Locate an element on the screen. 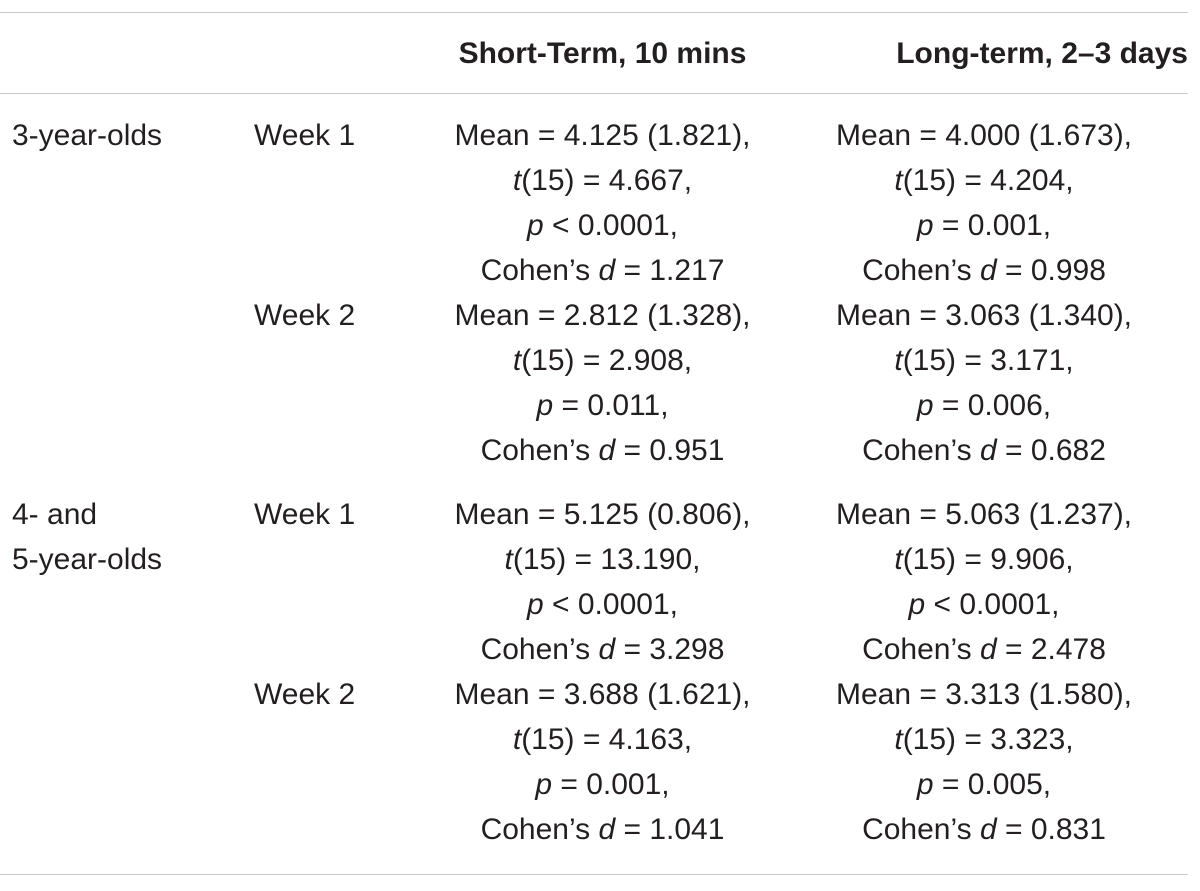 This screenshot has width=1200, height=891. mean-value: Mean = 5.125 (0.806), is located at coordinates (602, 514).